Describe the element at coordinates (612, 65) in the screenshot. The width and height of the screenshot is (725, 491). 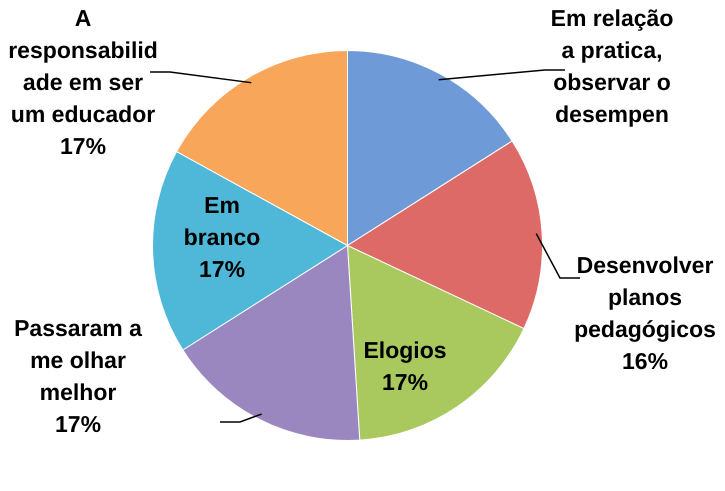
I see `slice-label: Em relação a pratica, observar o desempen` at that location.